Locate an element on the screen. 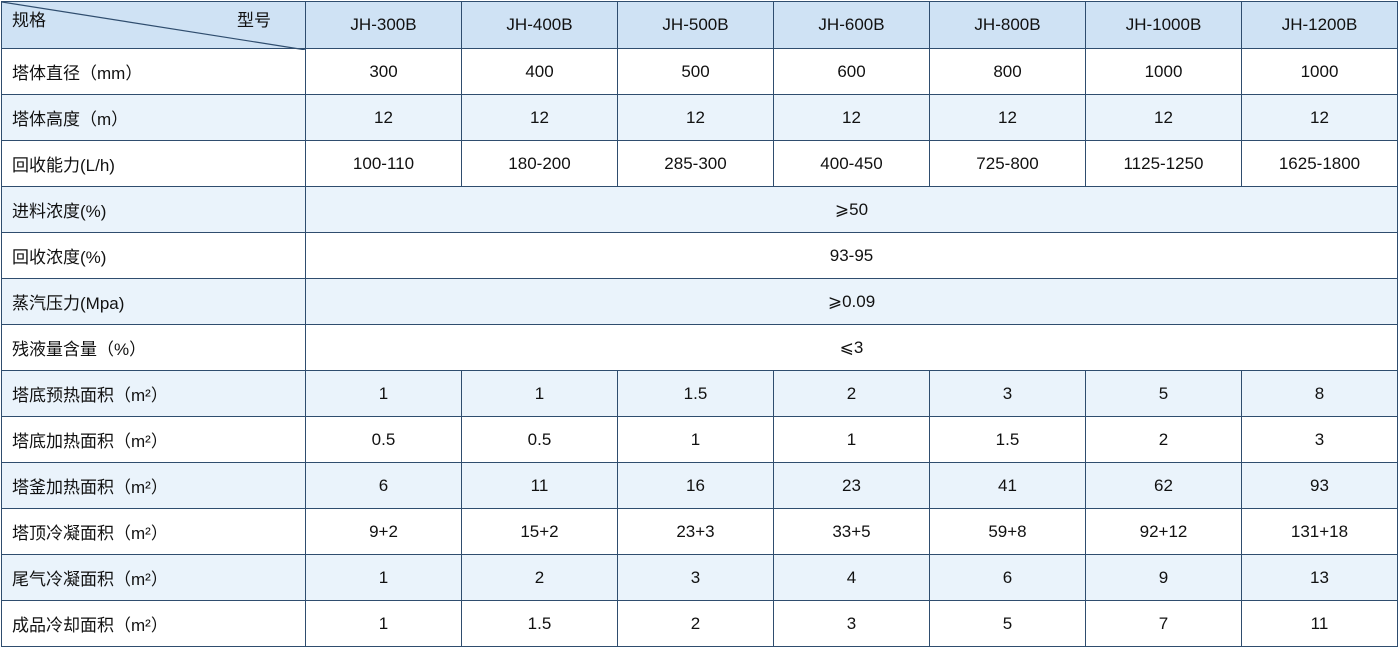 The height and width of the screenshot is (657, 1400). column-header: JH-300B is located at coordinates (383, 25).